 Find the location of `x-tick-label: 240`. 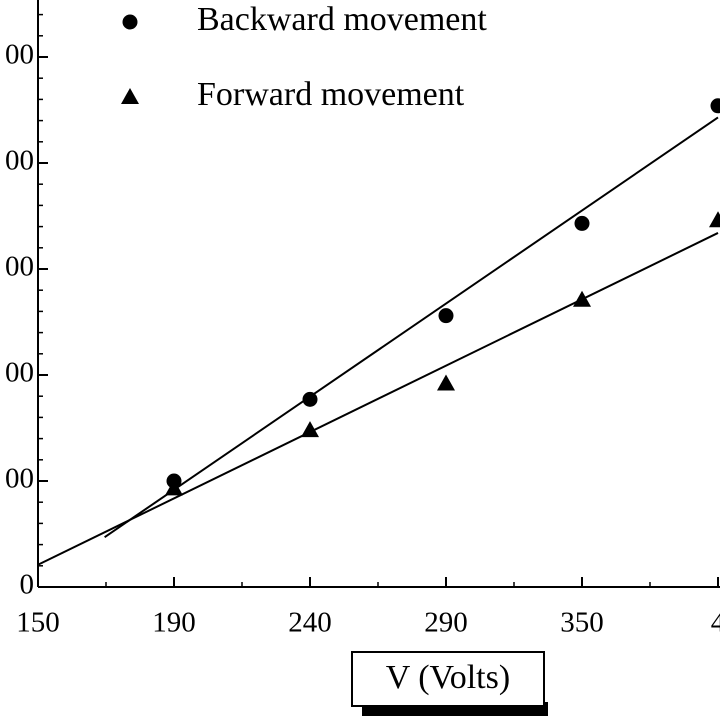

x-tick-label: 240 is located at coordinates (310, 623).